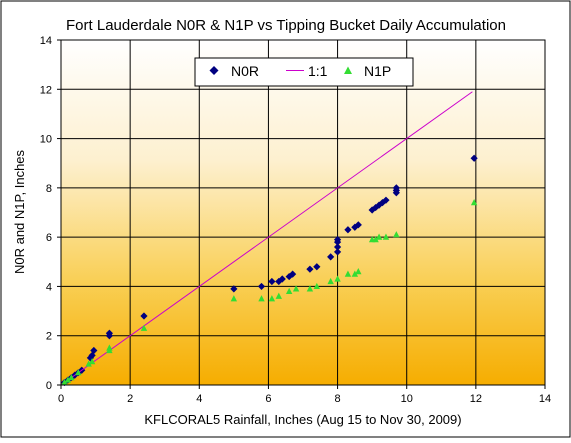 Image resolution: width=571 pixels, height=443 pixels. Describe the element at coordinates (545, 399) in the screenshot. I see `x-tick-label: 14` at that location.